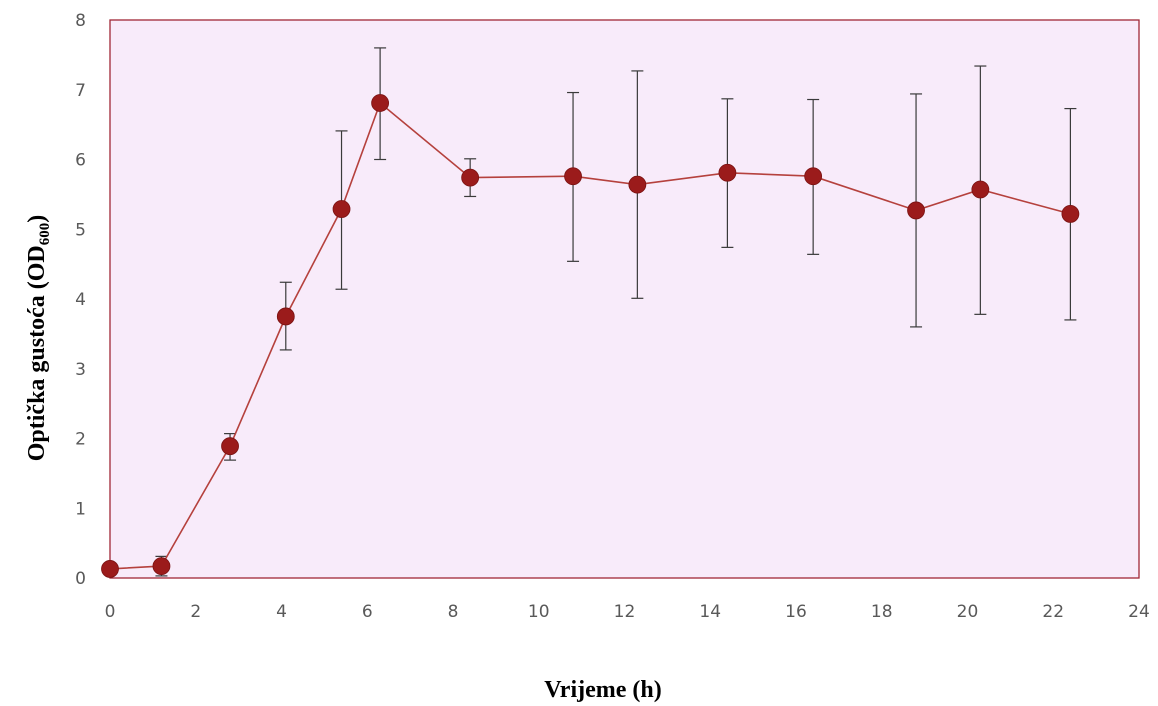 The width and height of the screenshot is (1158, 706). I want to click on y-tick-label: 8, so click(80, 21).